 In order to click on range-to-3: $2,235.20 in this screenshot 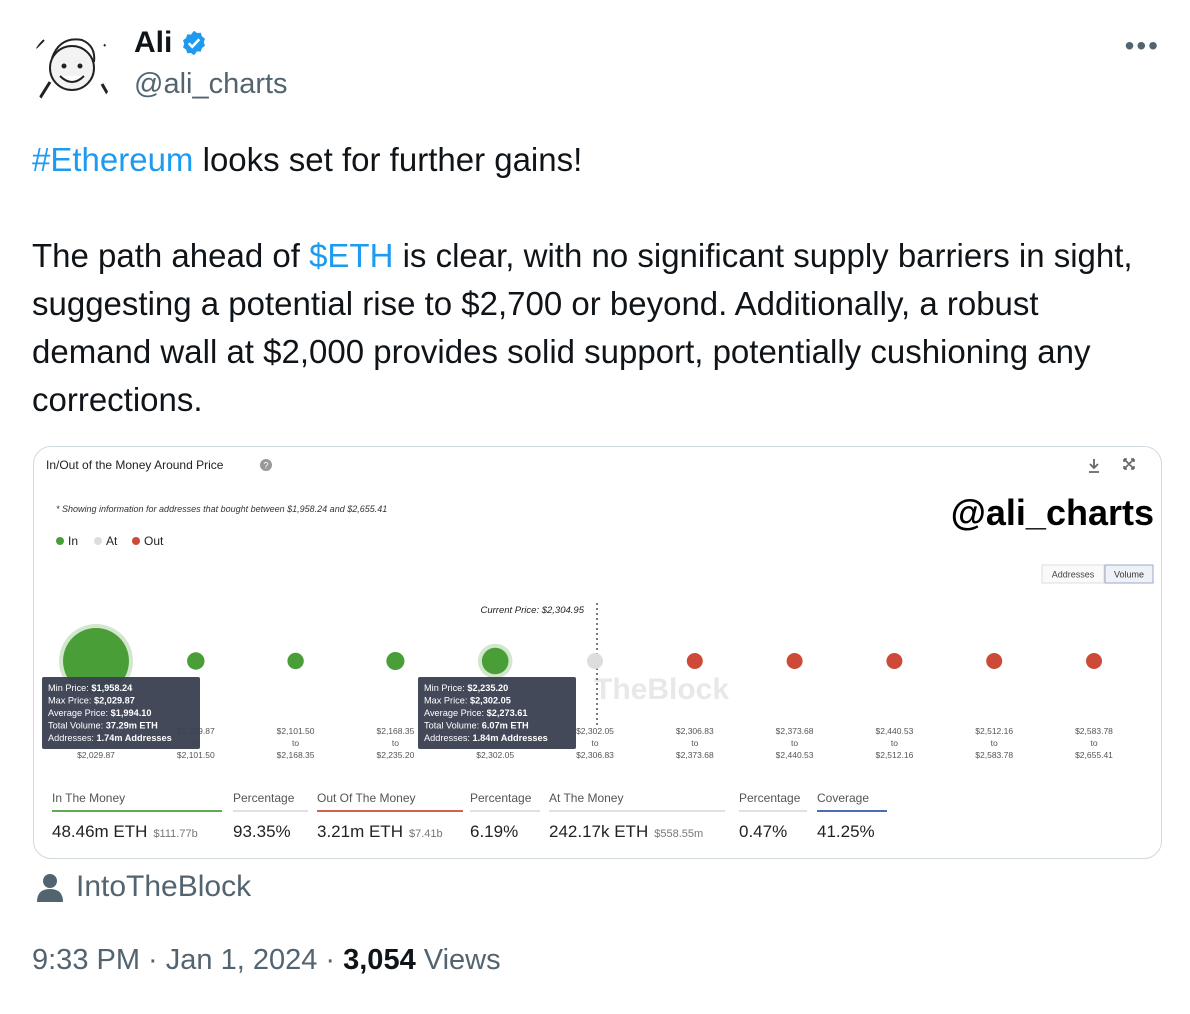, I will do `click(395, 755)`.